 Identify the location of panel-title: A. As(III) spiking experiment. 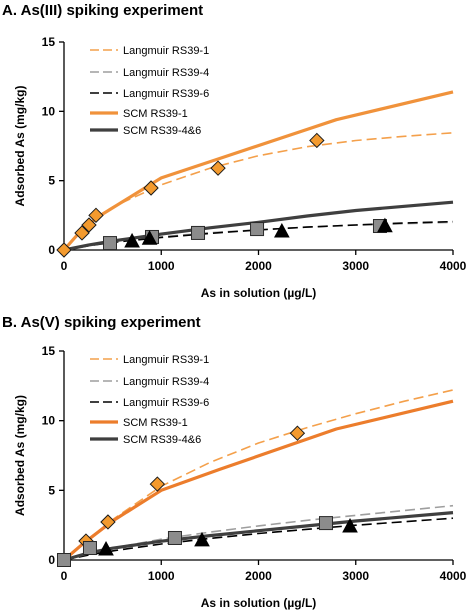
(102, 10).